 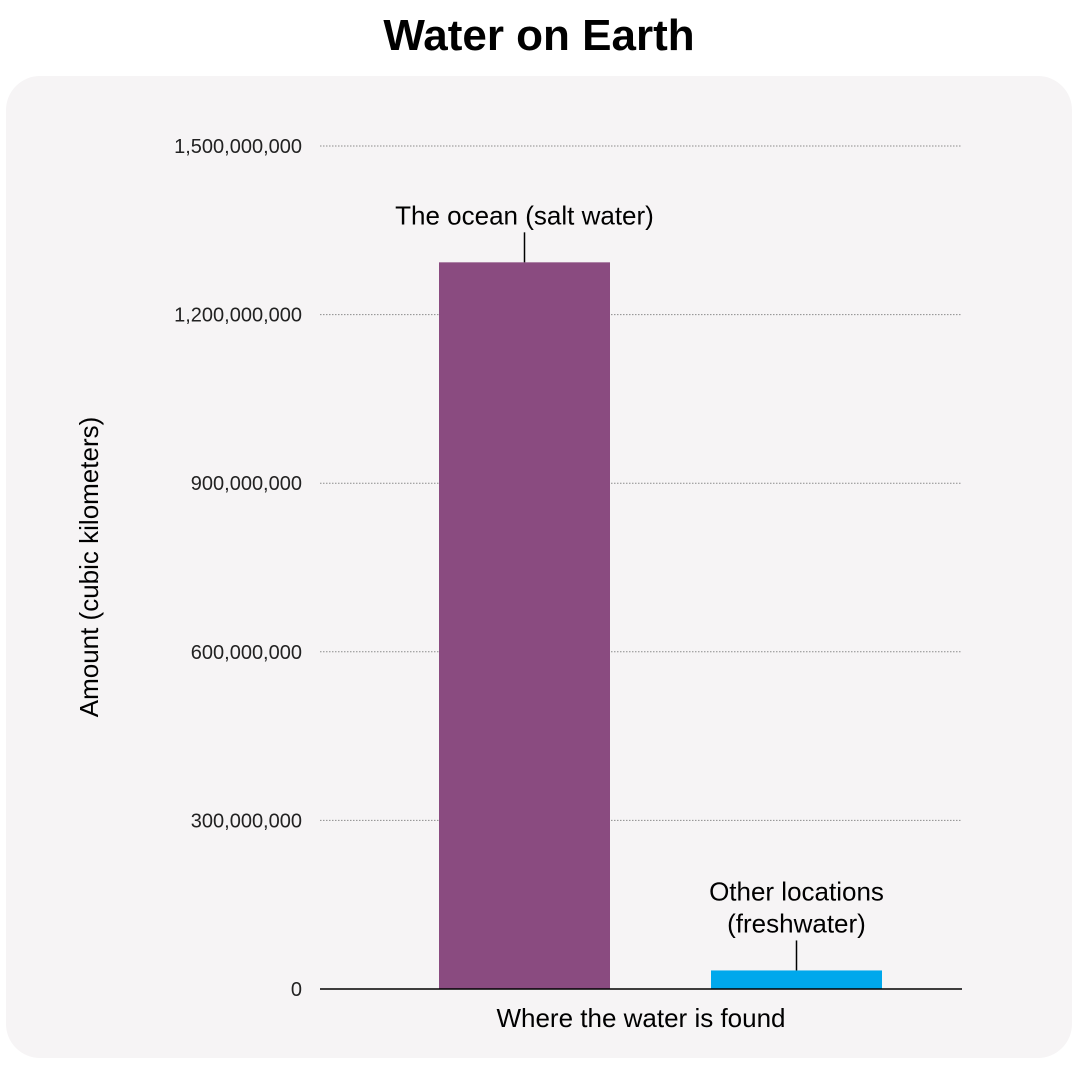 I want to click on bar-label: The ocean (salt water), so click(x=524, y=215).